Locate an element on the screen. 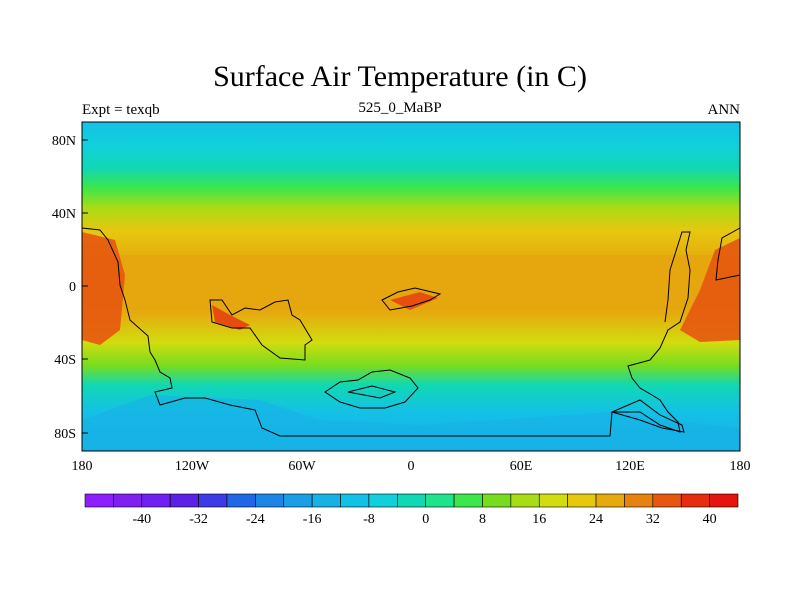 The width and height of the screenshot is (800, 600). colorbar-label: 16 is located at coordinates (539, 519).